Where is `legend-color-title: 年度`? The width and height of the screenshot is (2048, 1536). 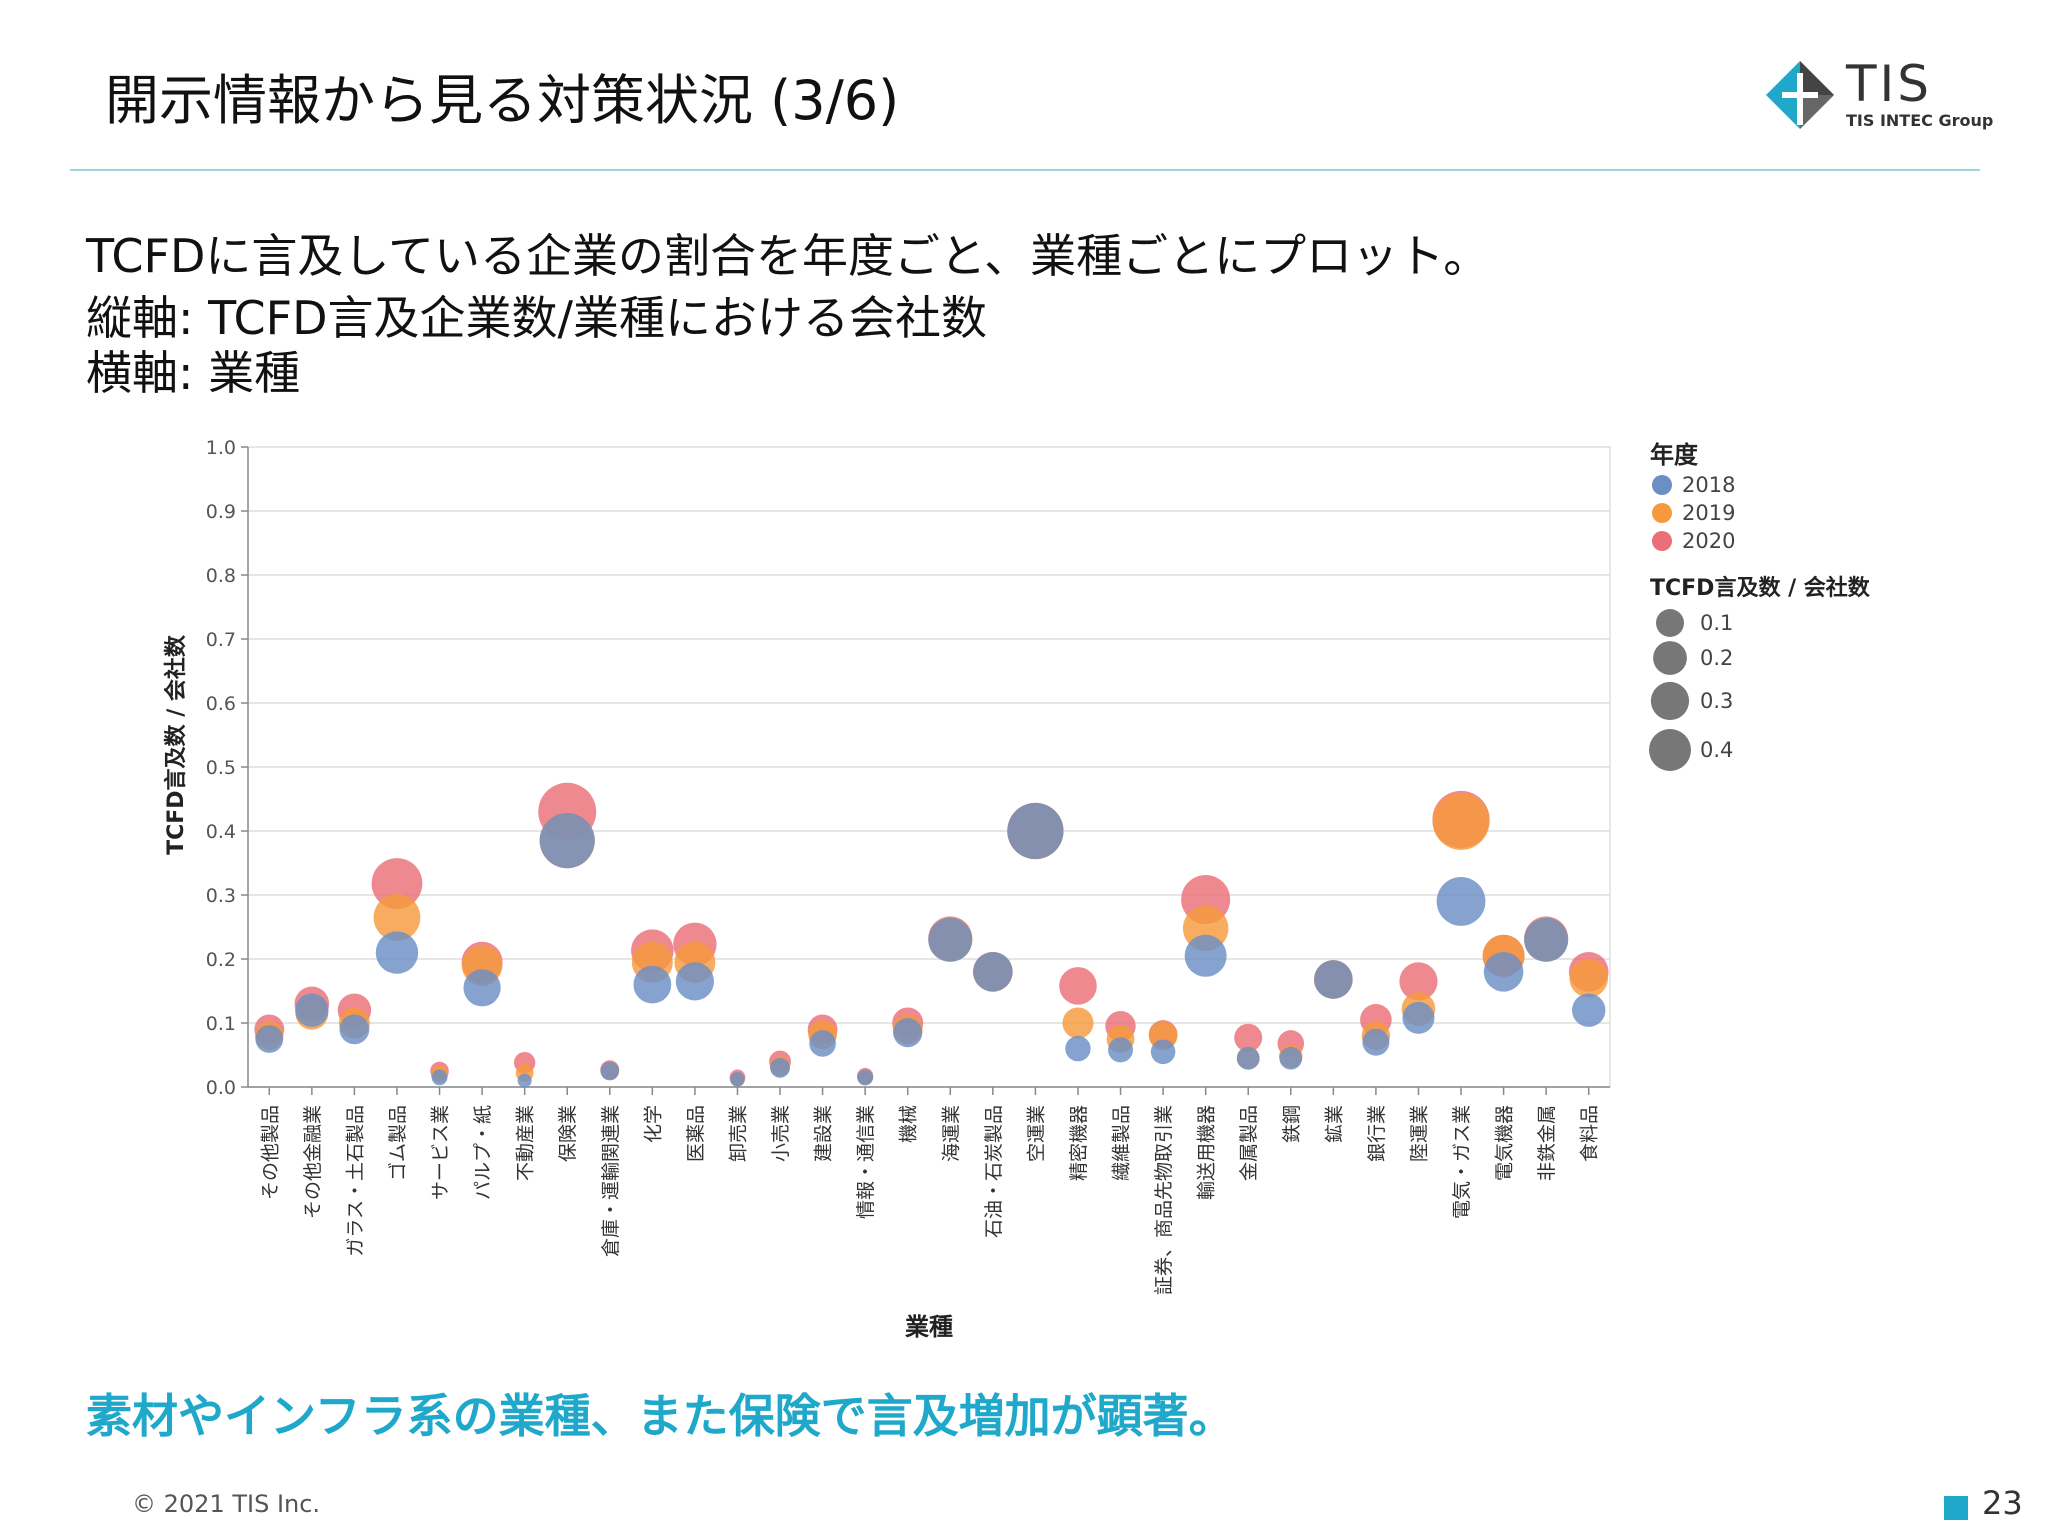 legend-color-title: 年度 is located at coordinates (1674, 455).